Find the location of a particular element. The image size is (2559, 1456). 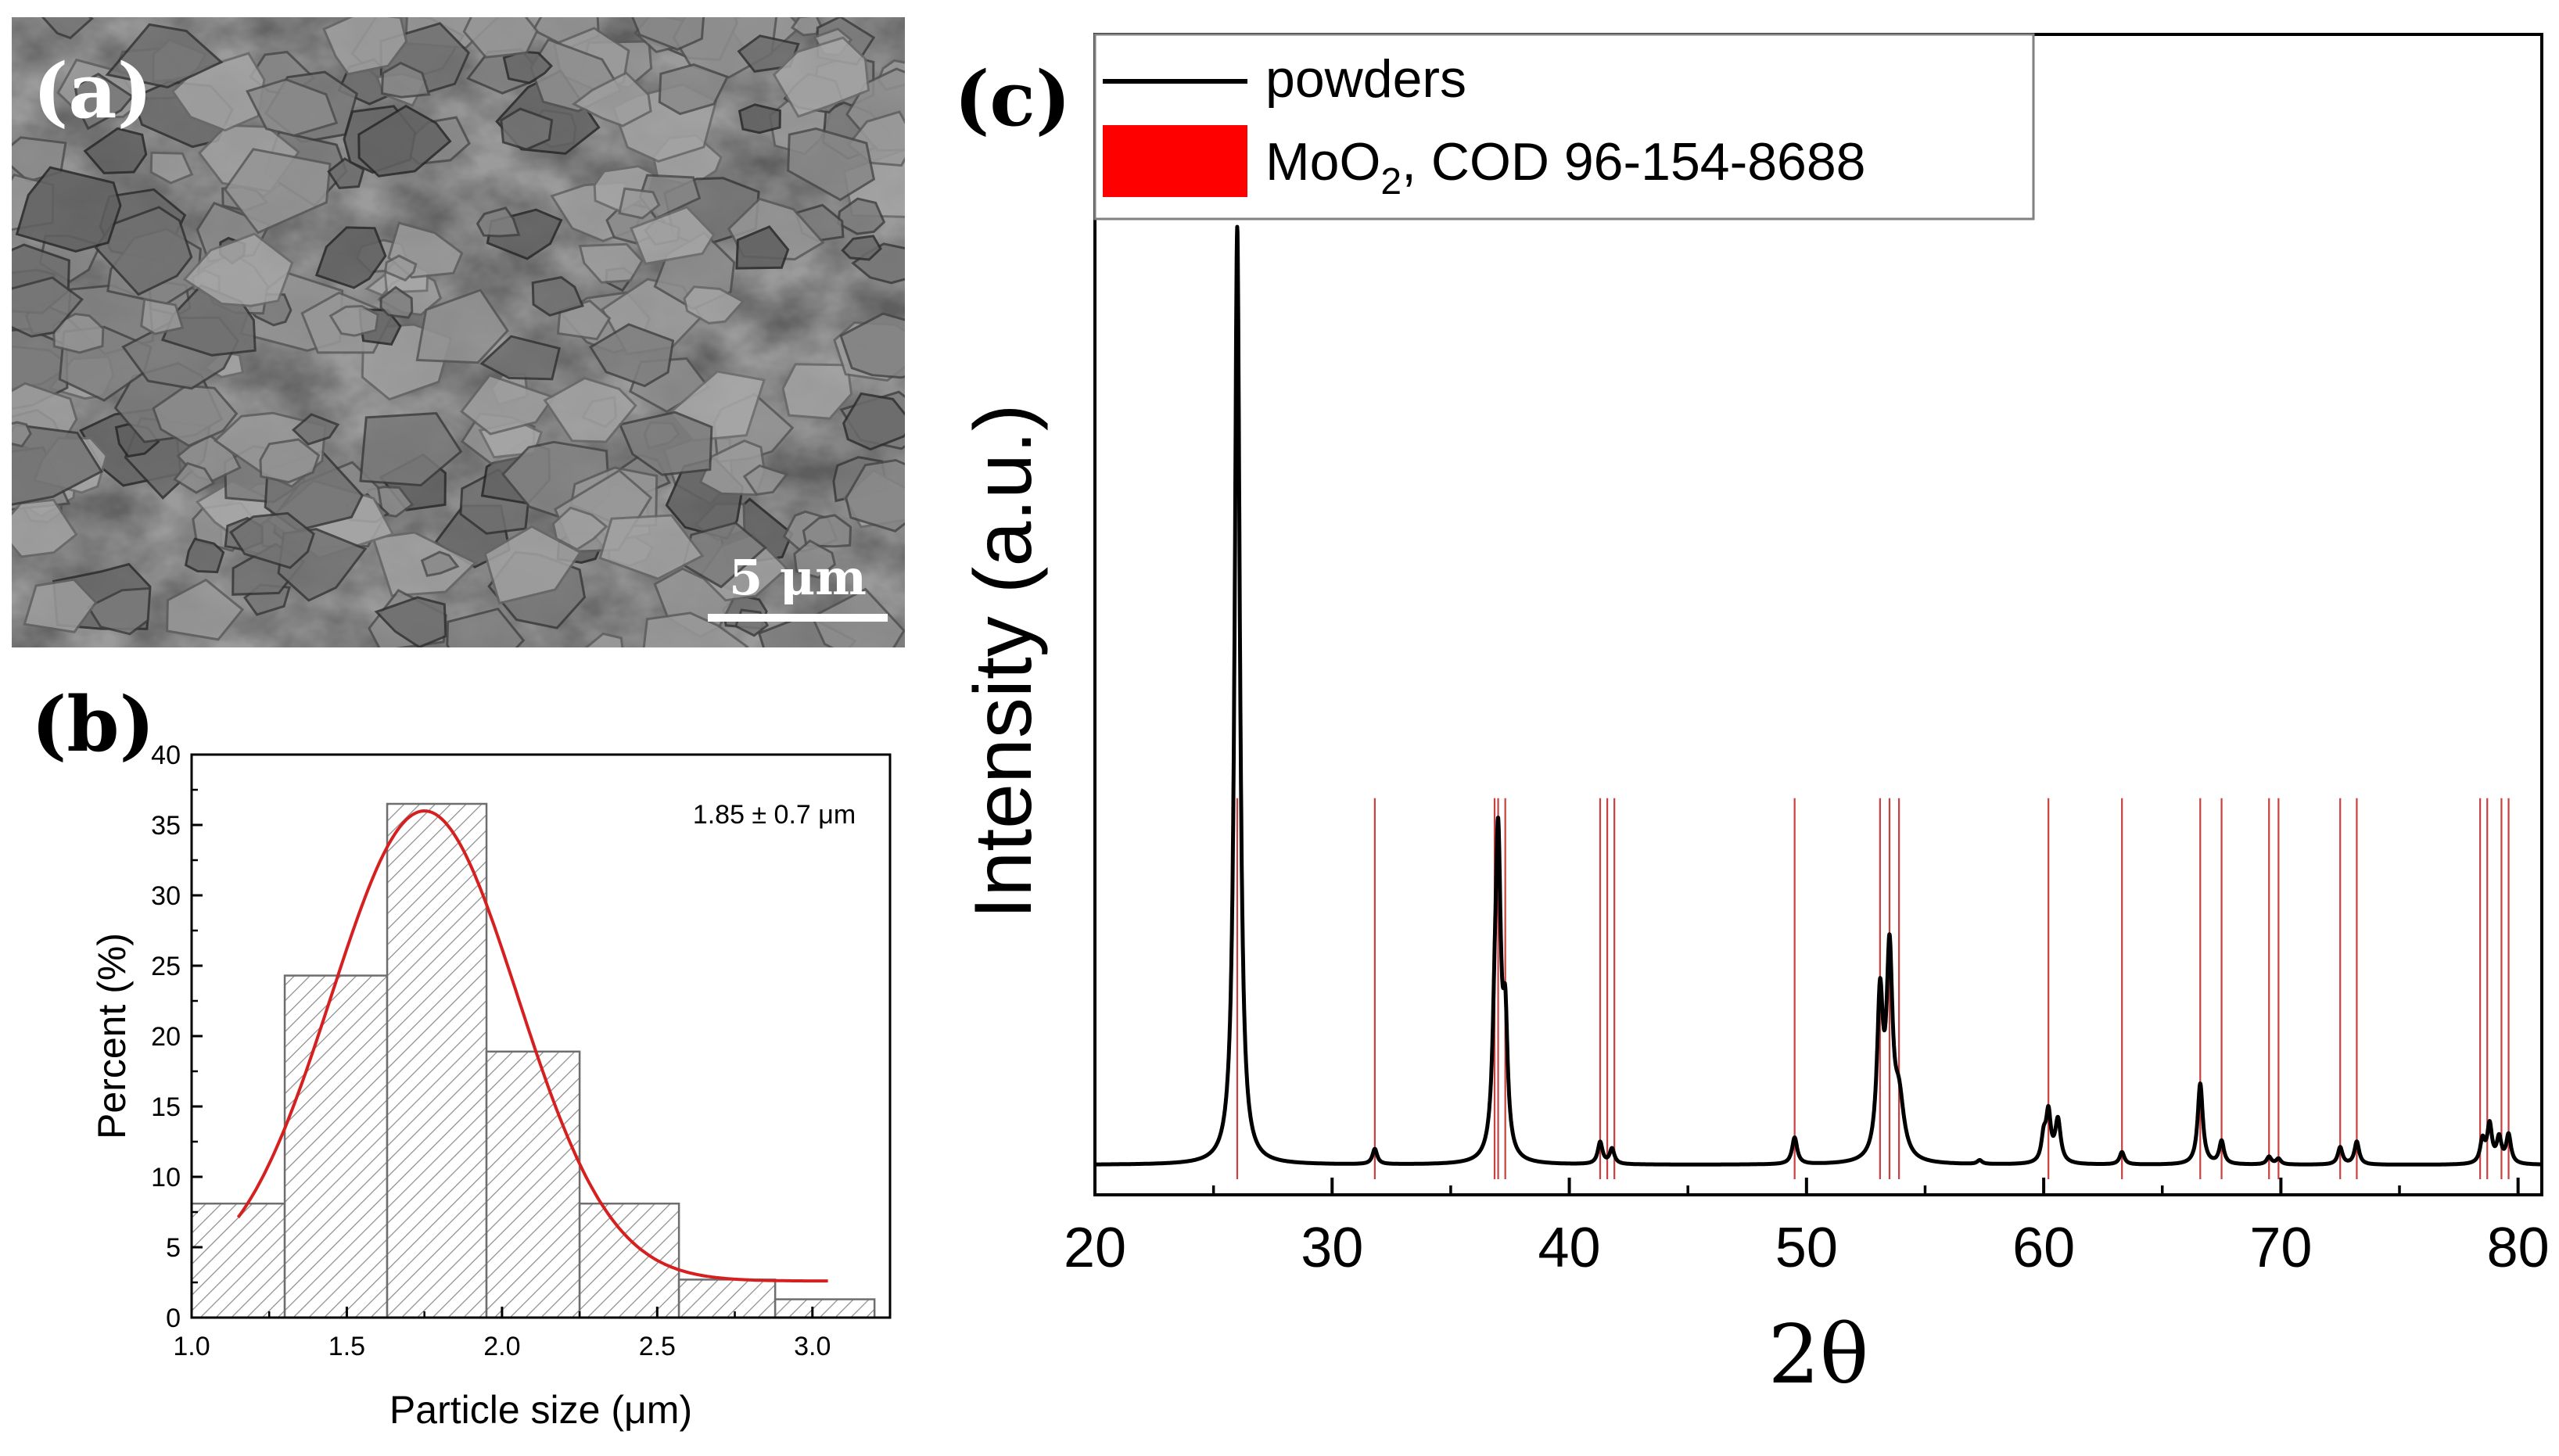

x-tick-label: 80 is located at coordinates (2518, 1248).